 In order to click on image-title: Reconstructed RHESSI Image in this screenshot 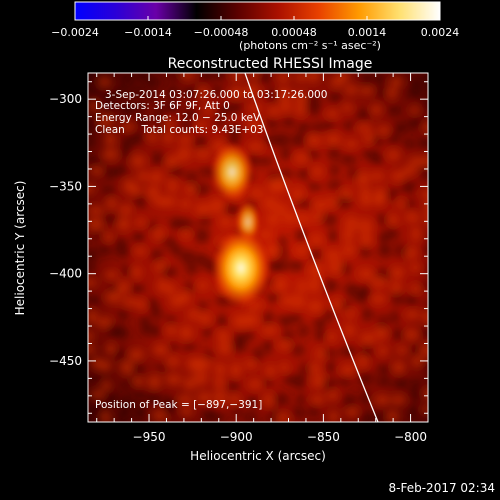, I will do `click(270, 64)`.